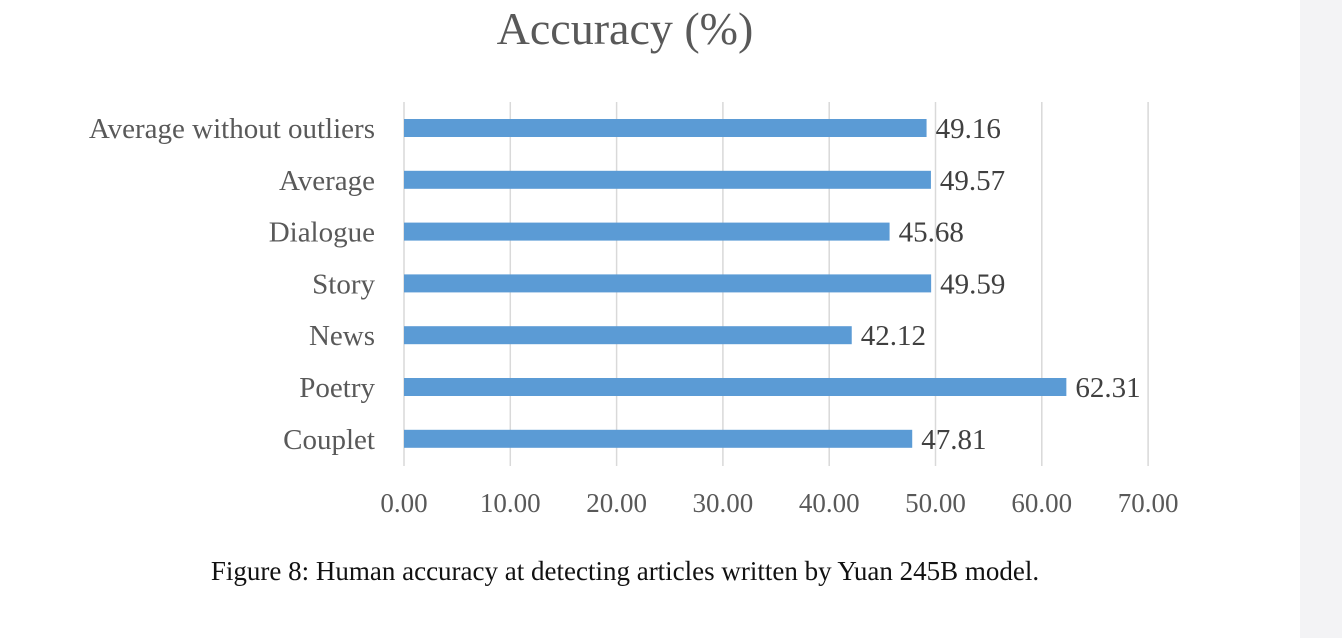 The width and height of the screenshot is (1342, 638). Describe the element at coordinates (968, 129) in the screenshot. I see `data-label: 49.16` at that location.